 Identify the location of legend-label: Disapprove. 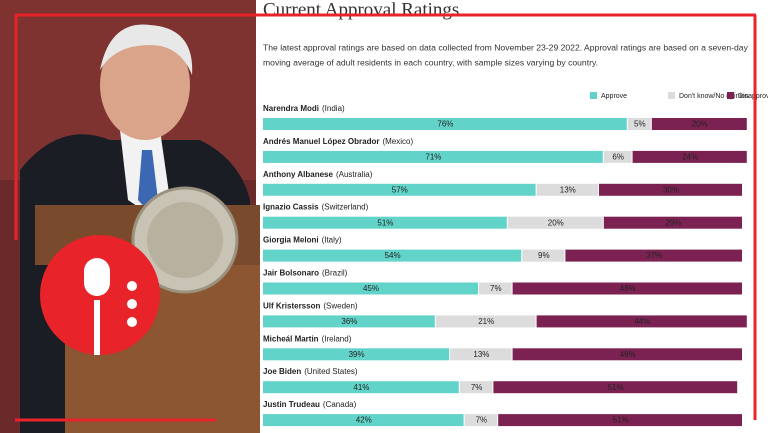
(753, 96).